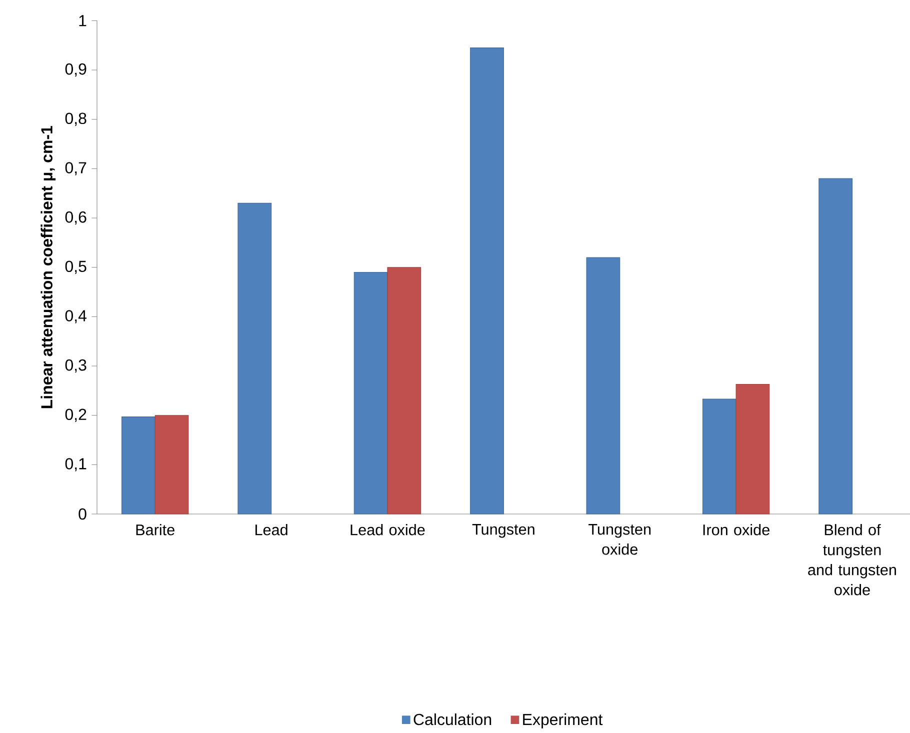 This screenshot has height=733, width=910. Describe the element at coordinates (503, 531) in the screenshot. I see `x-tick-label: Tungsten` at that location.